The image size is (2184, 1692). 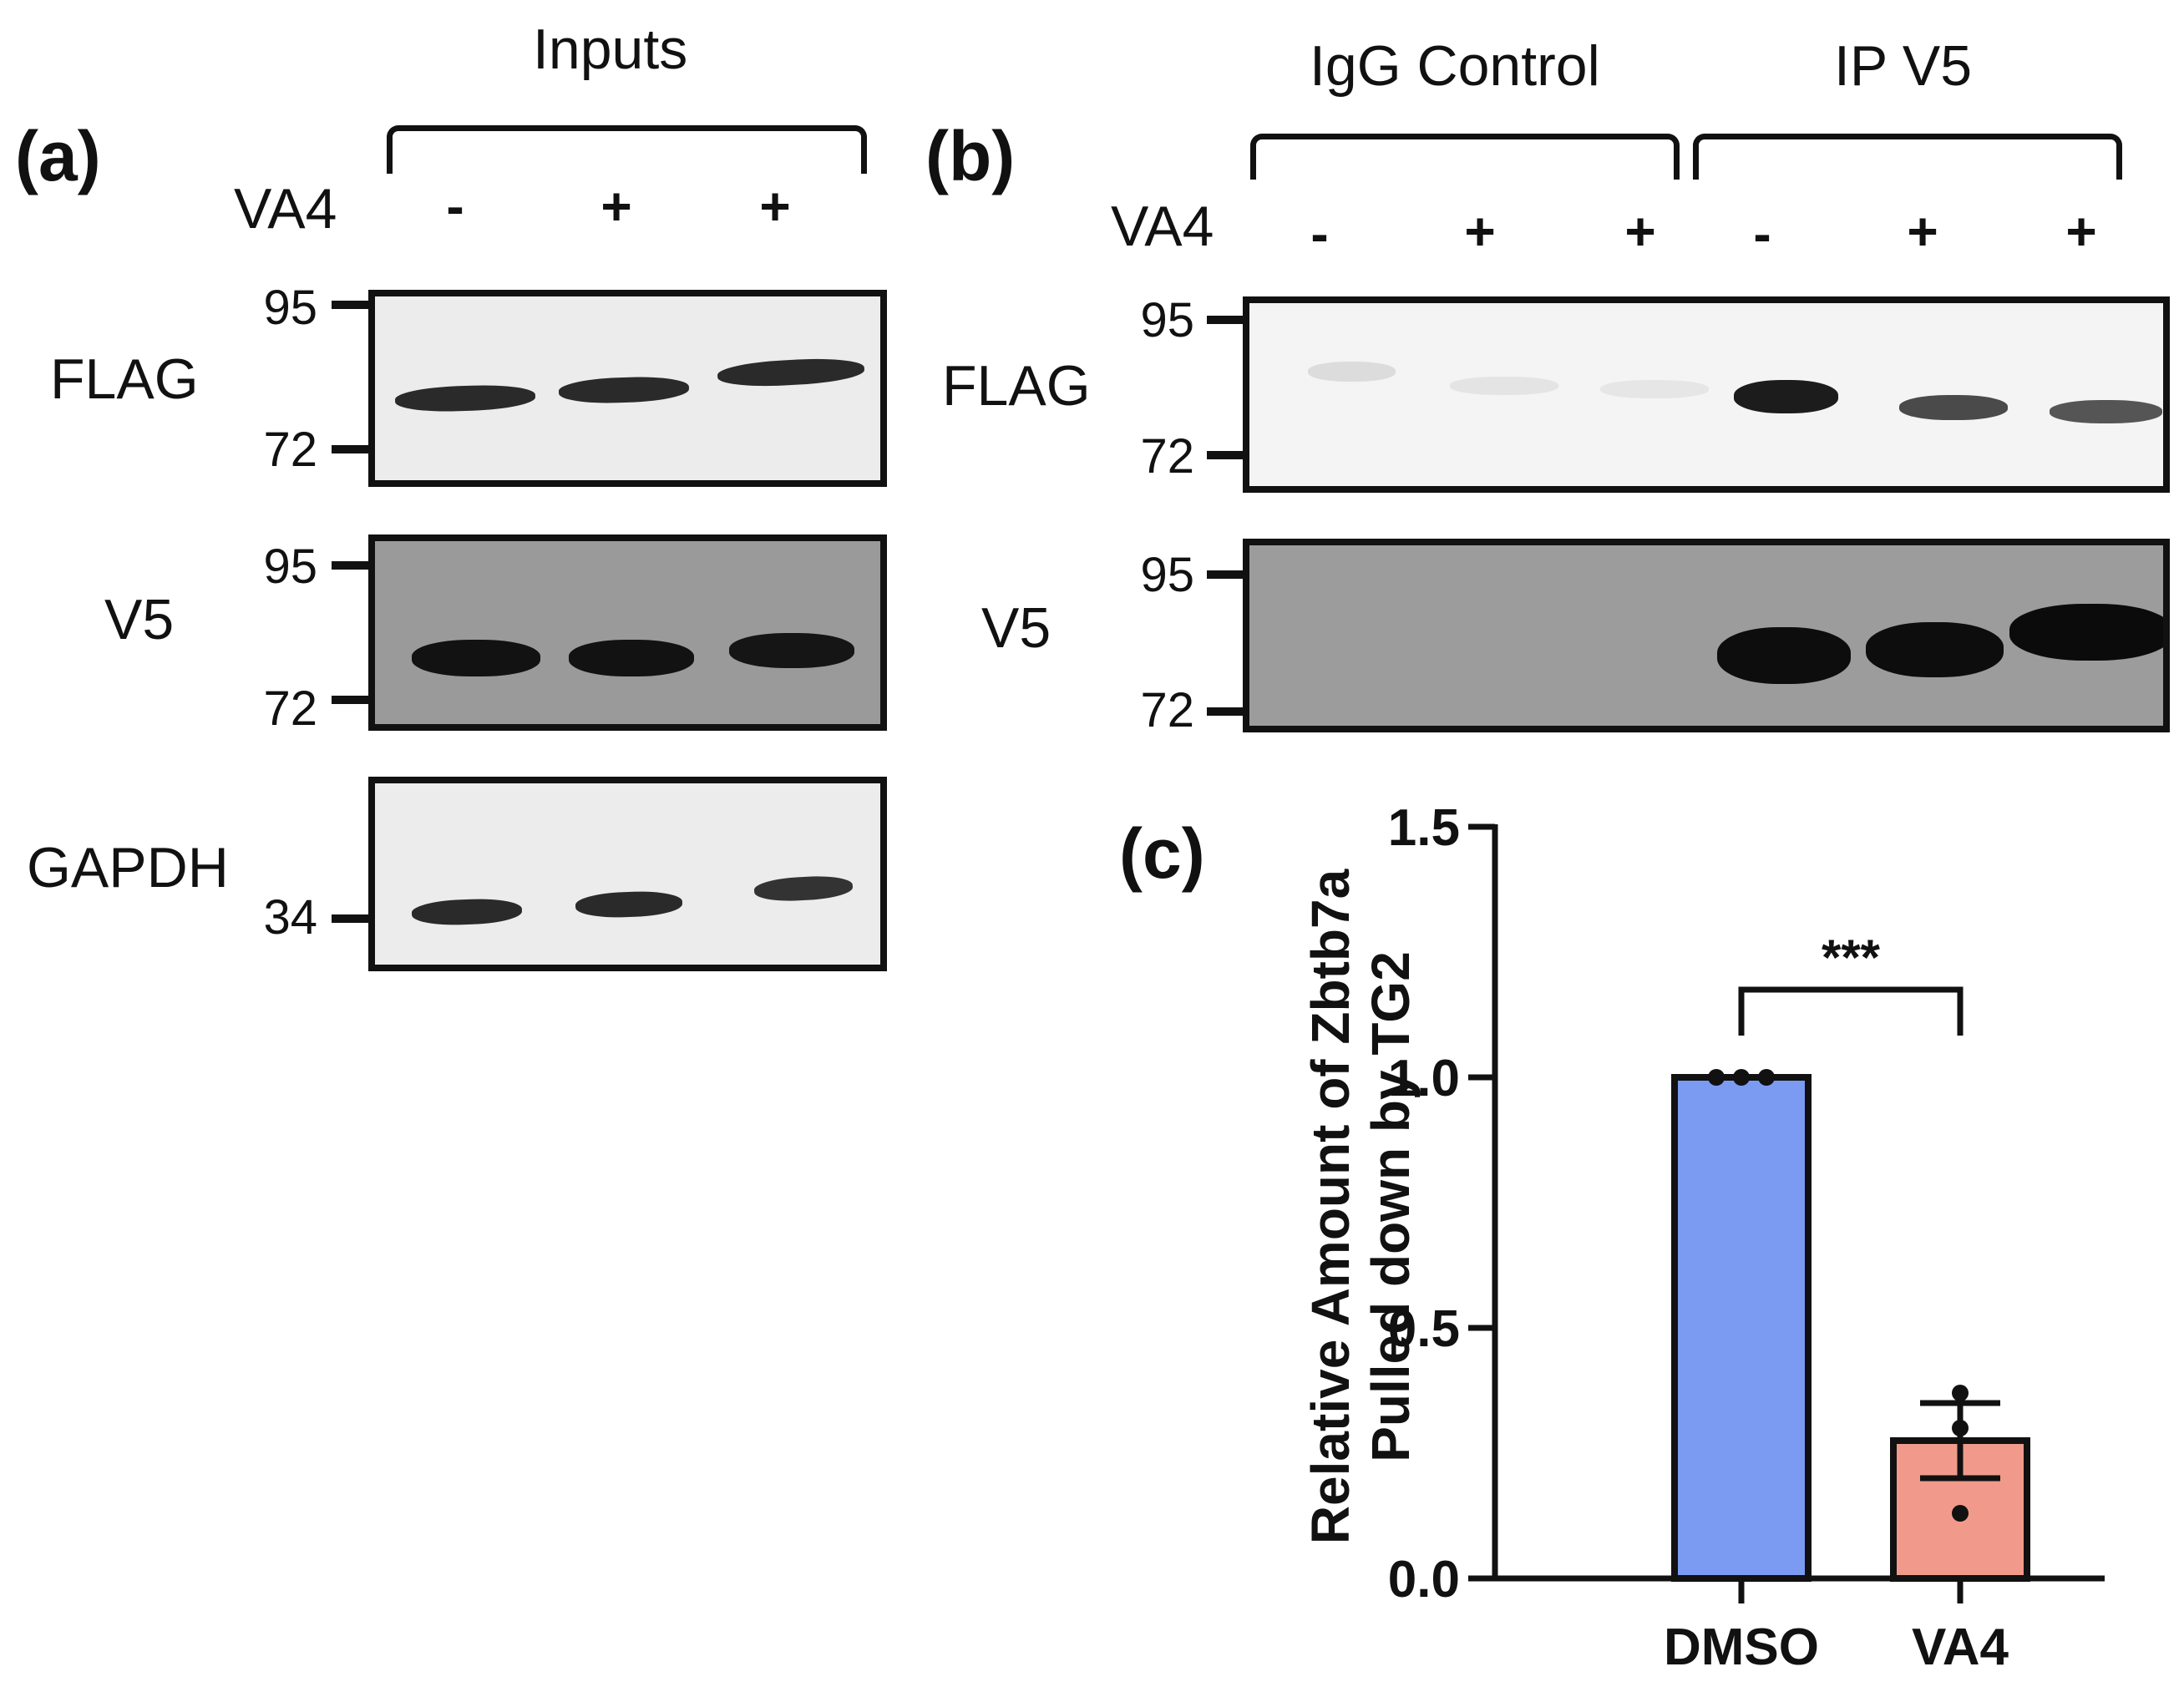 I want to click on lane-sign-a3: +, so click(x=775, y=206).